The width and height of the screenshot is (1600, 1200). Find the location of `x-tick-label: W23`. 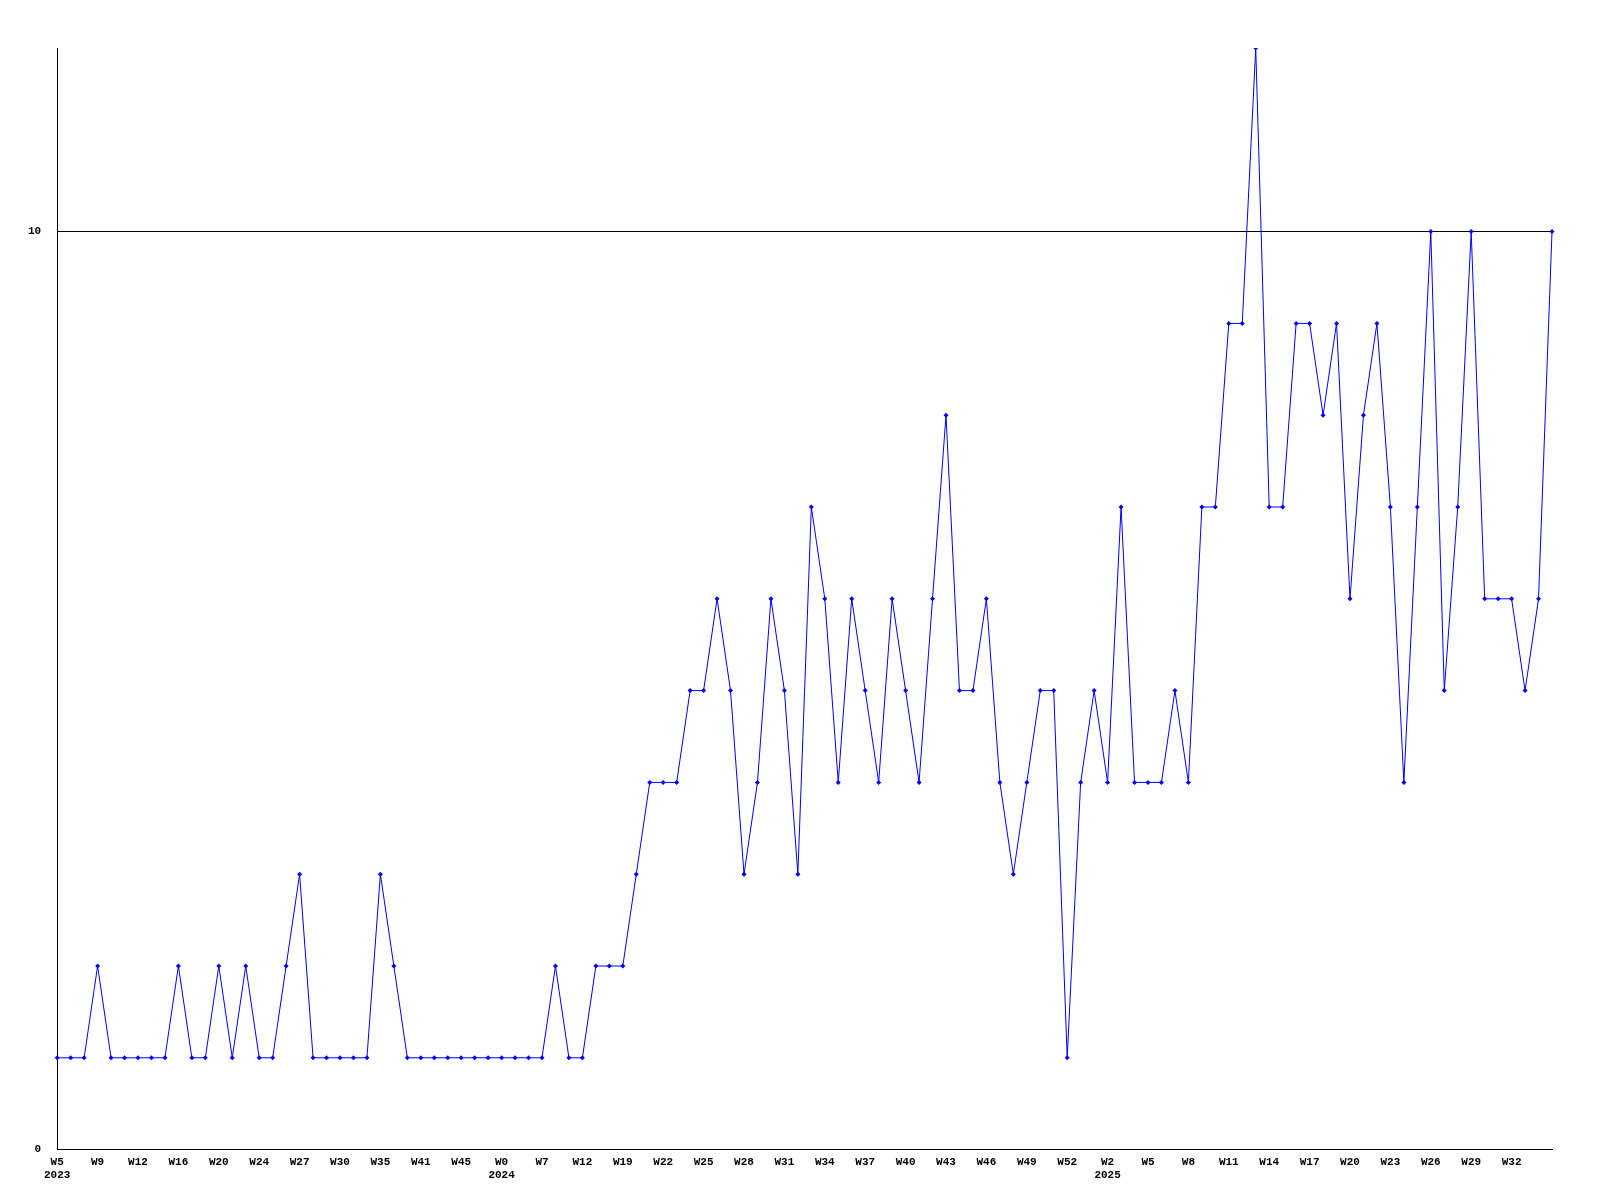

x-tick-label: W23 is located at coordinates (1390, 1161).